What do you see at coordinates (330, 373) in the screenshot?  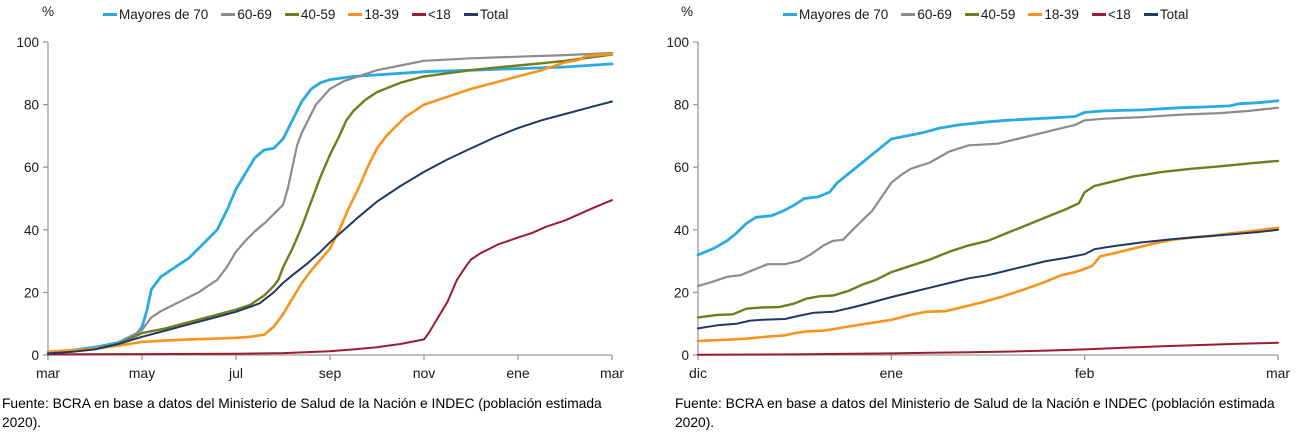 I see `x-tick-label: sep` at bounding box center [330, 373].